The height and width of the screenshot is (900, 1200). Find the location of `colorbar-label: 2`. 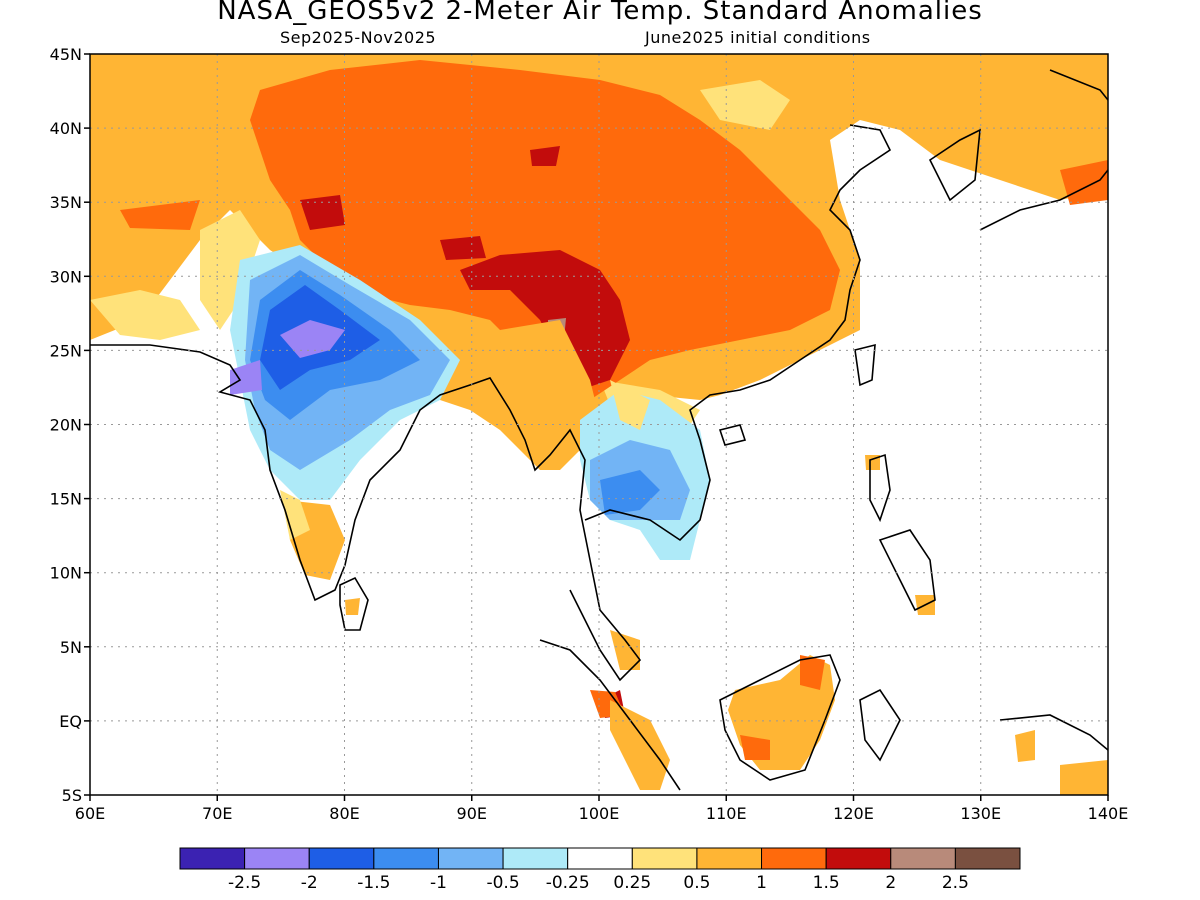

colorbar-label: 2 is located at coordinates (890, 883).